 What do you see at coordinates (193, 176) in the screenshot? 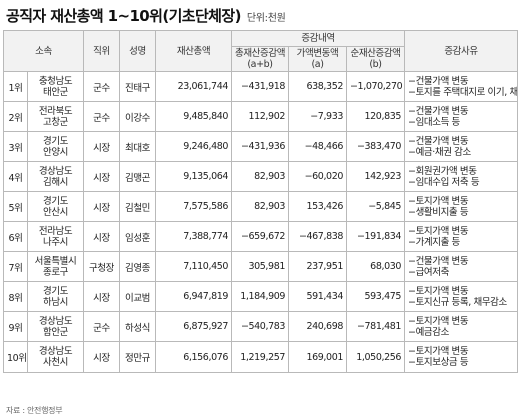
I see `total-cell: 9,135,064` at bounding box center [193, 176].